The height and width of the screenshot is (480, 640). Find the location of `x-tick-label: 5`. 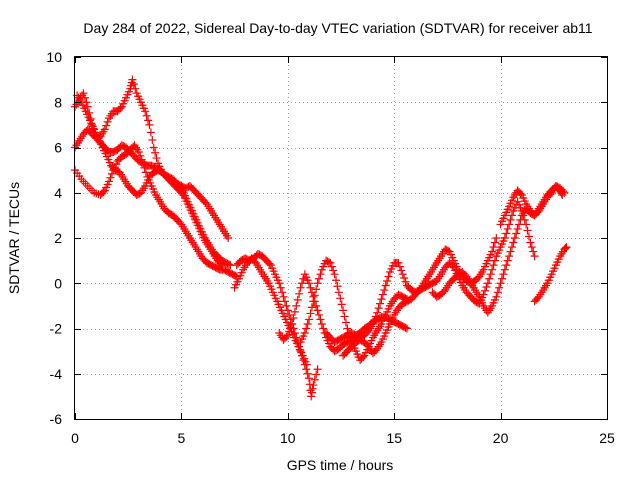

x-tick-label: 5 is located at coordinates (182, 438).